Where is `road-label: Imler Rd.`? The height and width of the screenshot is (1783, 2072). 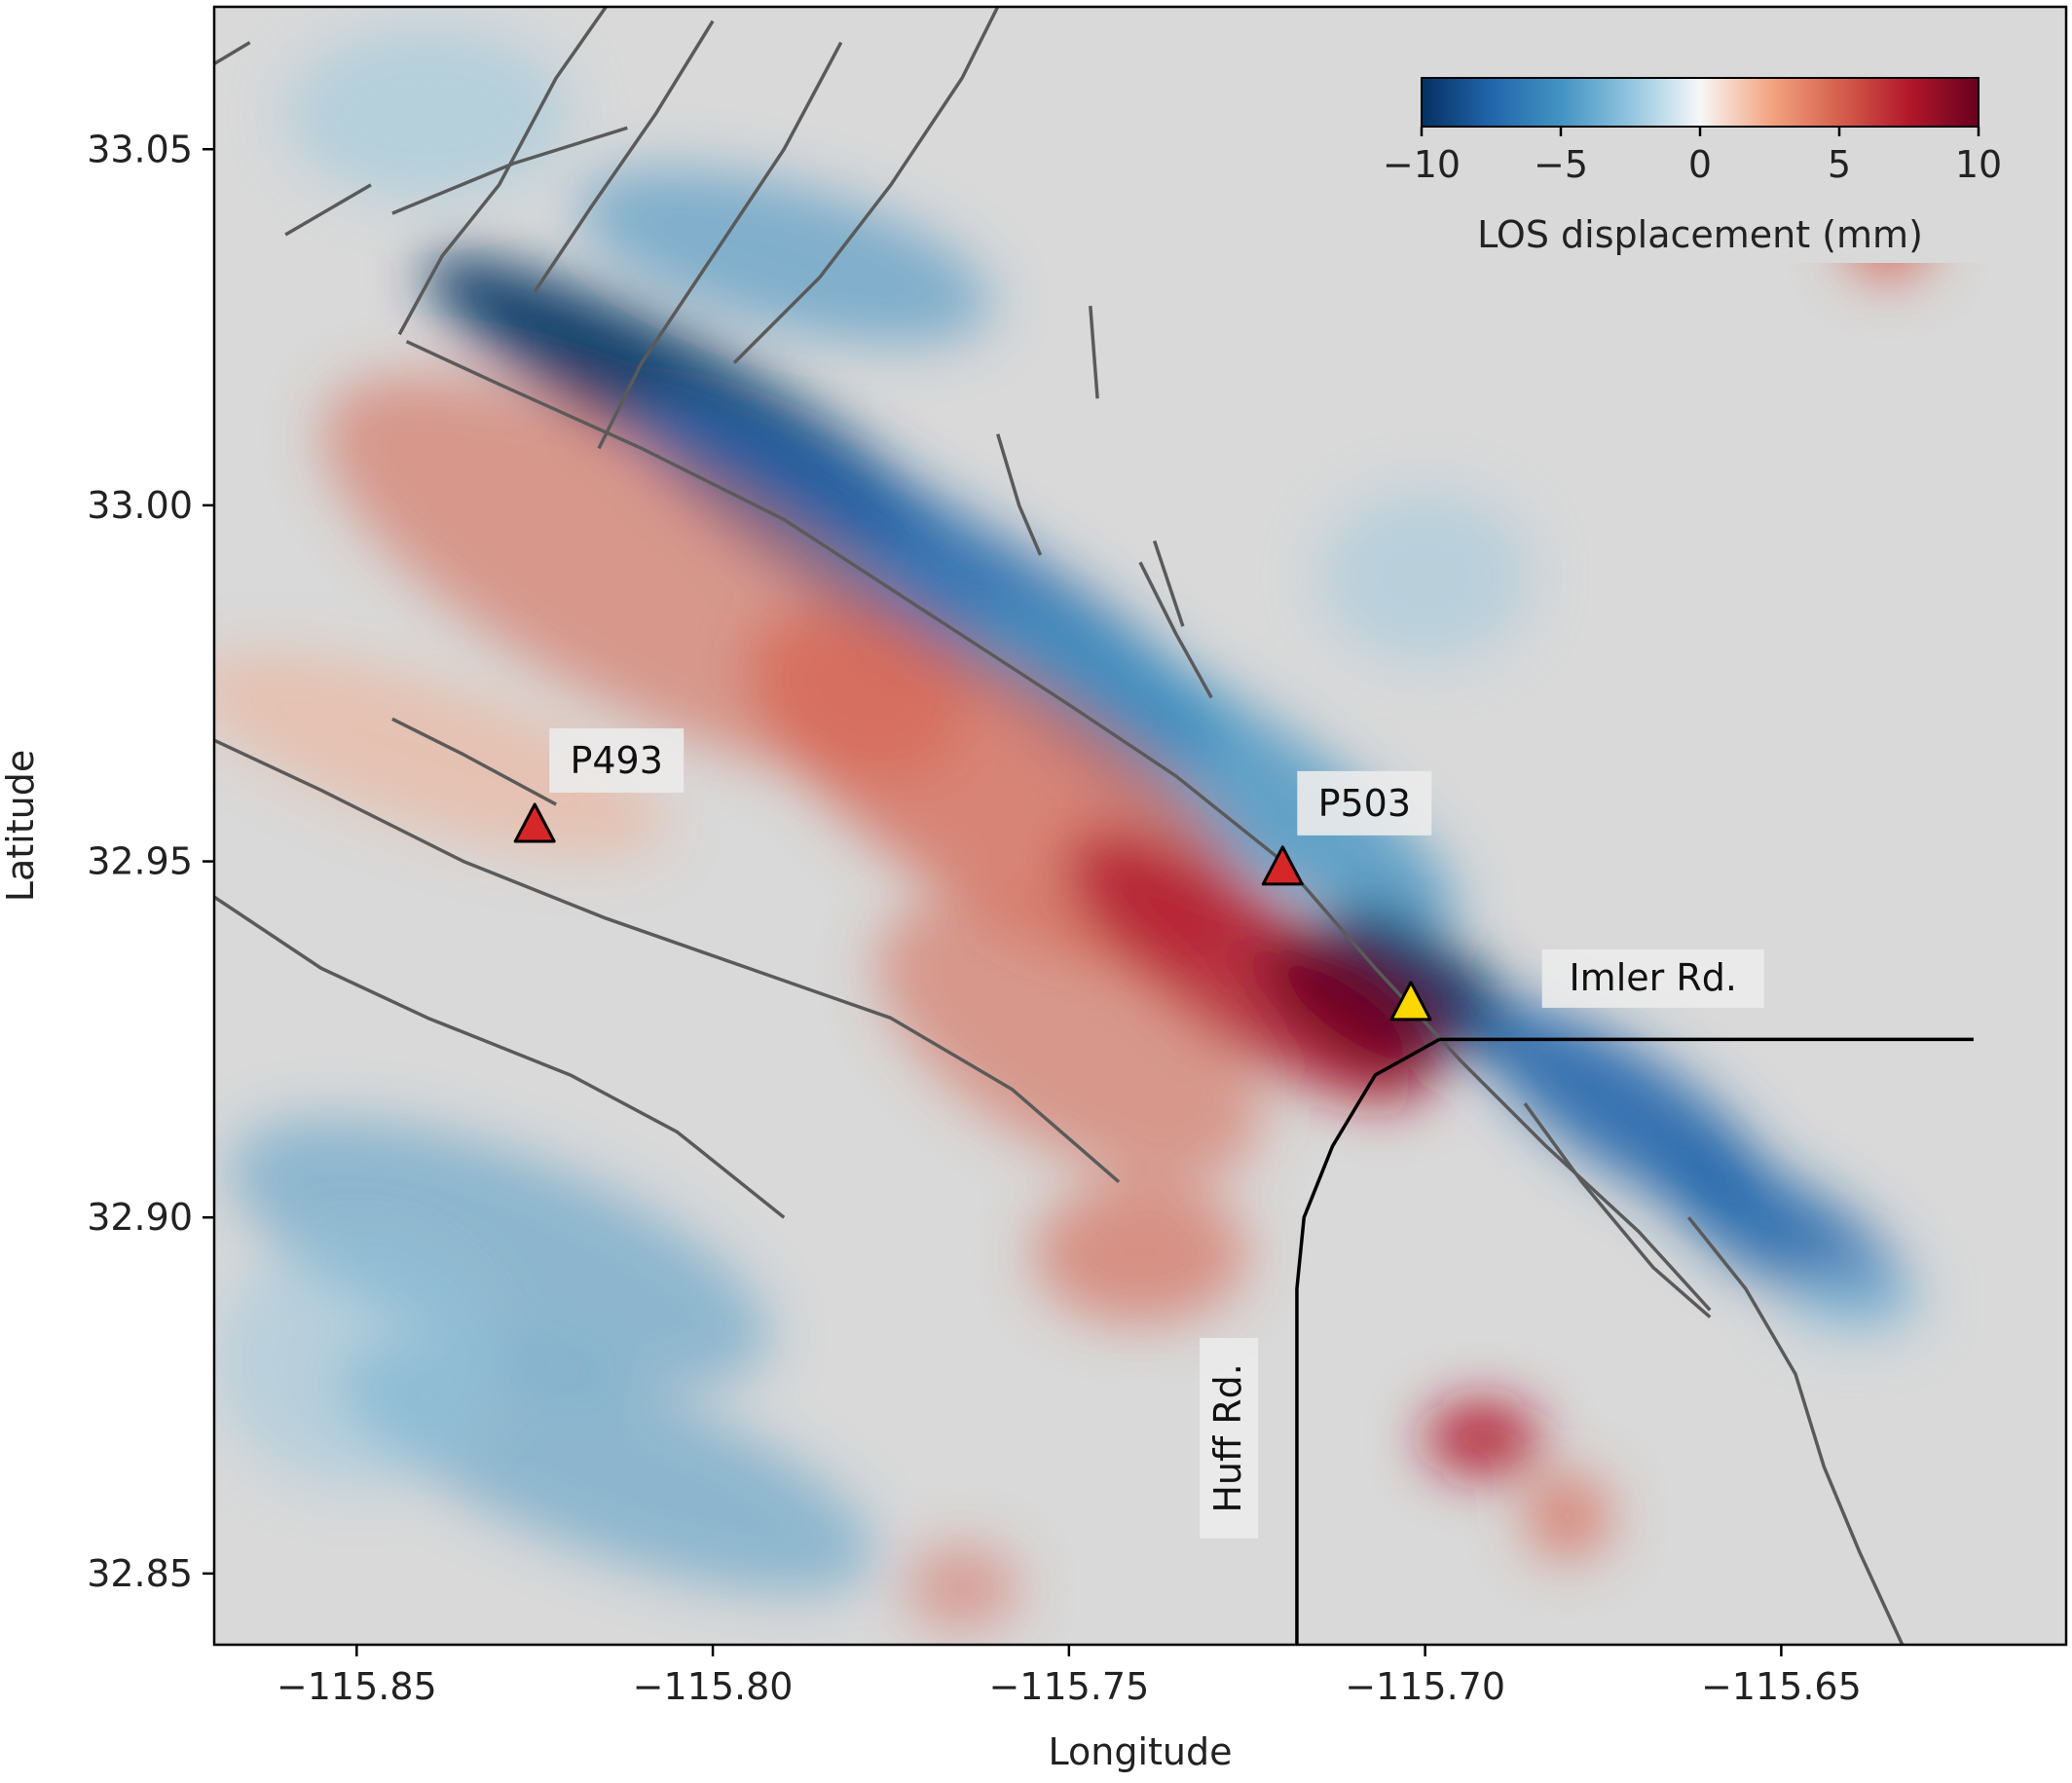
road-label: Imler Rd. is located at coordinates (1652, 978).